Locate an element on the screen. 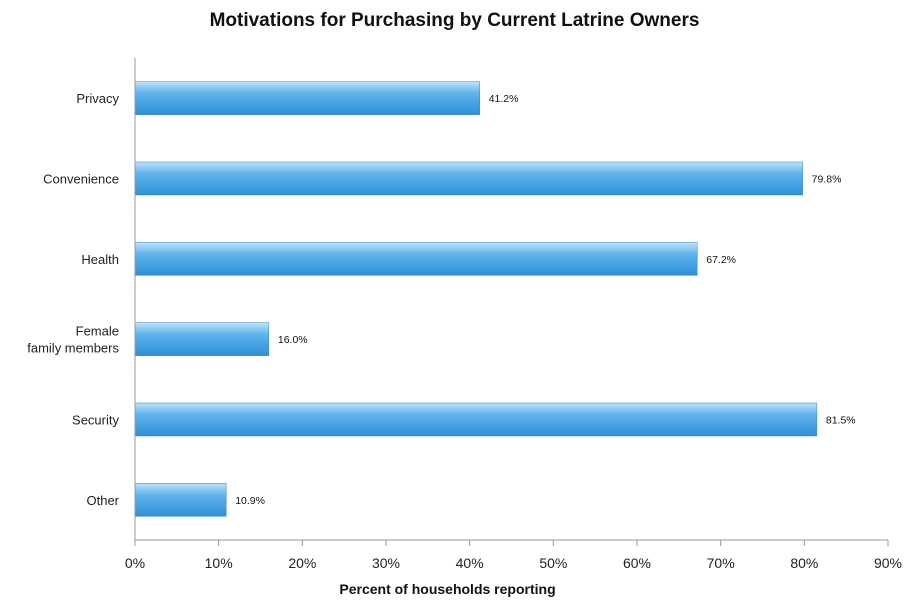 Image resolution: width=909 pixels, height=600 pixels. x-tick-label: 50% is located at coordinates (553, 563).